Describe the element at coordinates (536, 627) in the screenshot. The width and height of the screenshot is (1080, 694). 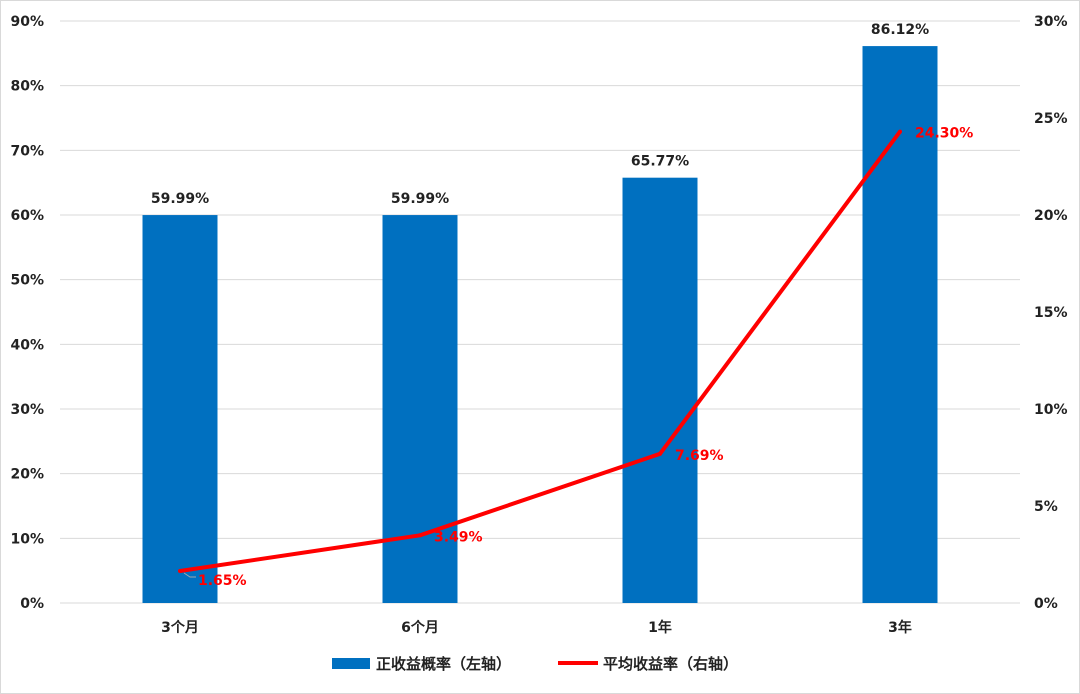
I see `category-labels: 3个月 6个月 1年 3年` at that location.